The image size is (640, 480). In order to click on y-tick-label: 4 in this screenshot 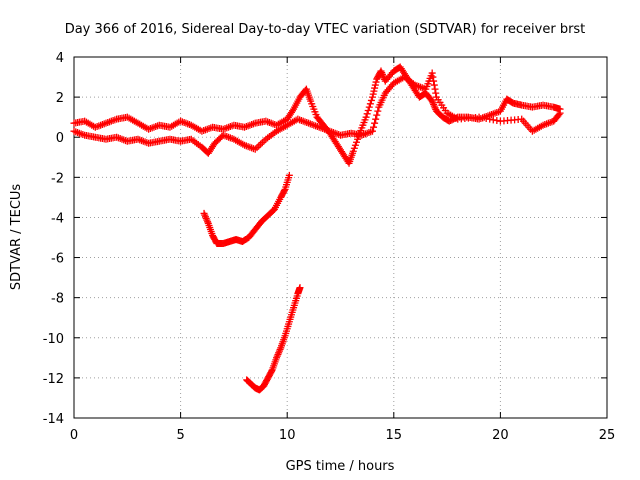, I will do `click(60, 58)`.